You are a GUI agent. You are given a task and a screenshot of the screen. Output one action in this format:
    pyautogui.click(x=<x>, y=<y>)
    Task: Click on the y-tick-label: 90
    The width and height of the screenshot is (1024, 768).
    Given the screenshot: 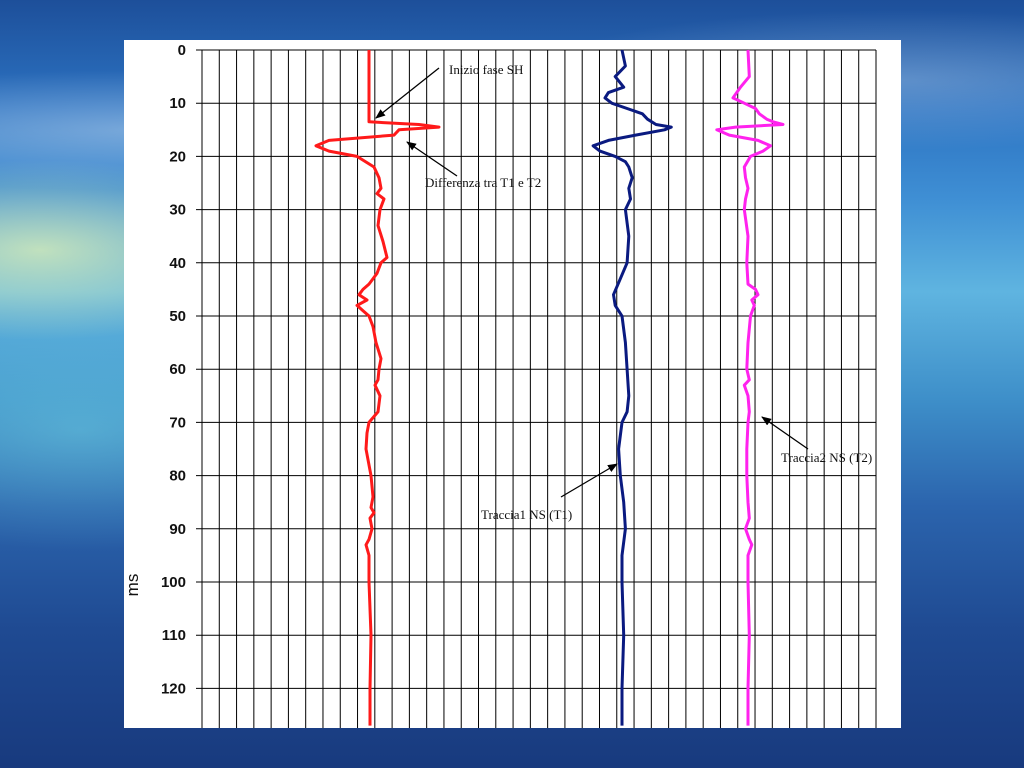 What is the action you would take?
    pyautogui.click(x=177, y=529)
    